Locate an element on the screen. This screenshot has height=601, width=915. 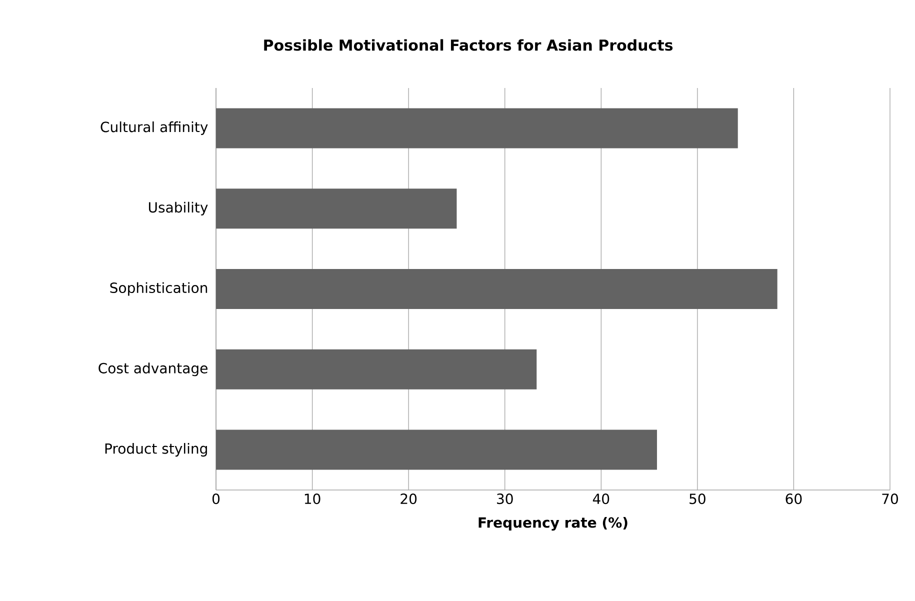
x-tick-label: 20 is located at coordinates (408, 499).